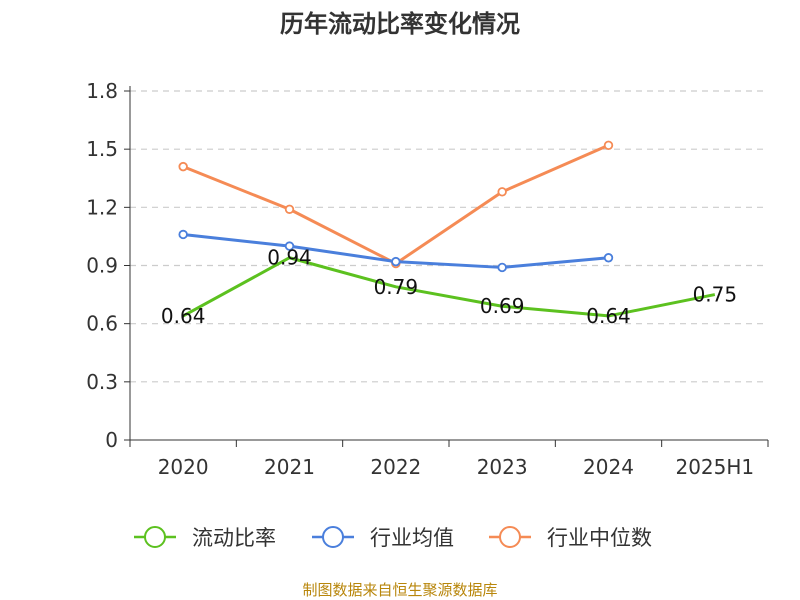 The width and height of the screenshot is (800, 600). Describe the element at coordinates (412, 538) in the screenshot. I see `legend-label: 行业均值` at that location.